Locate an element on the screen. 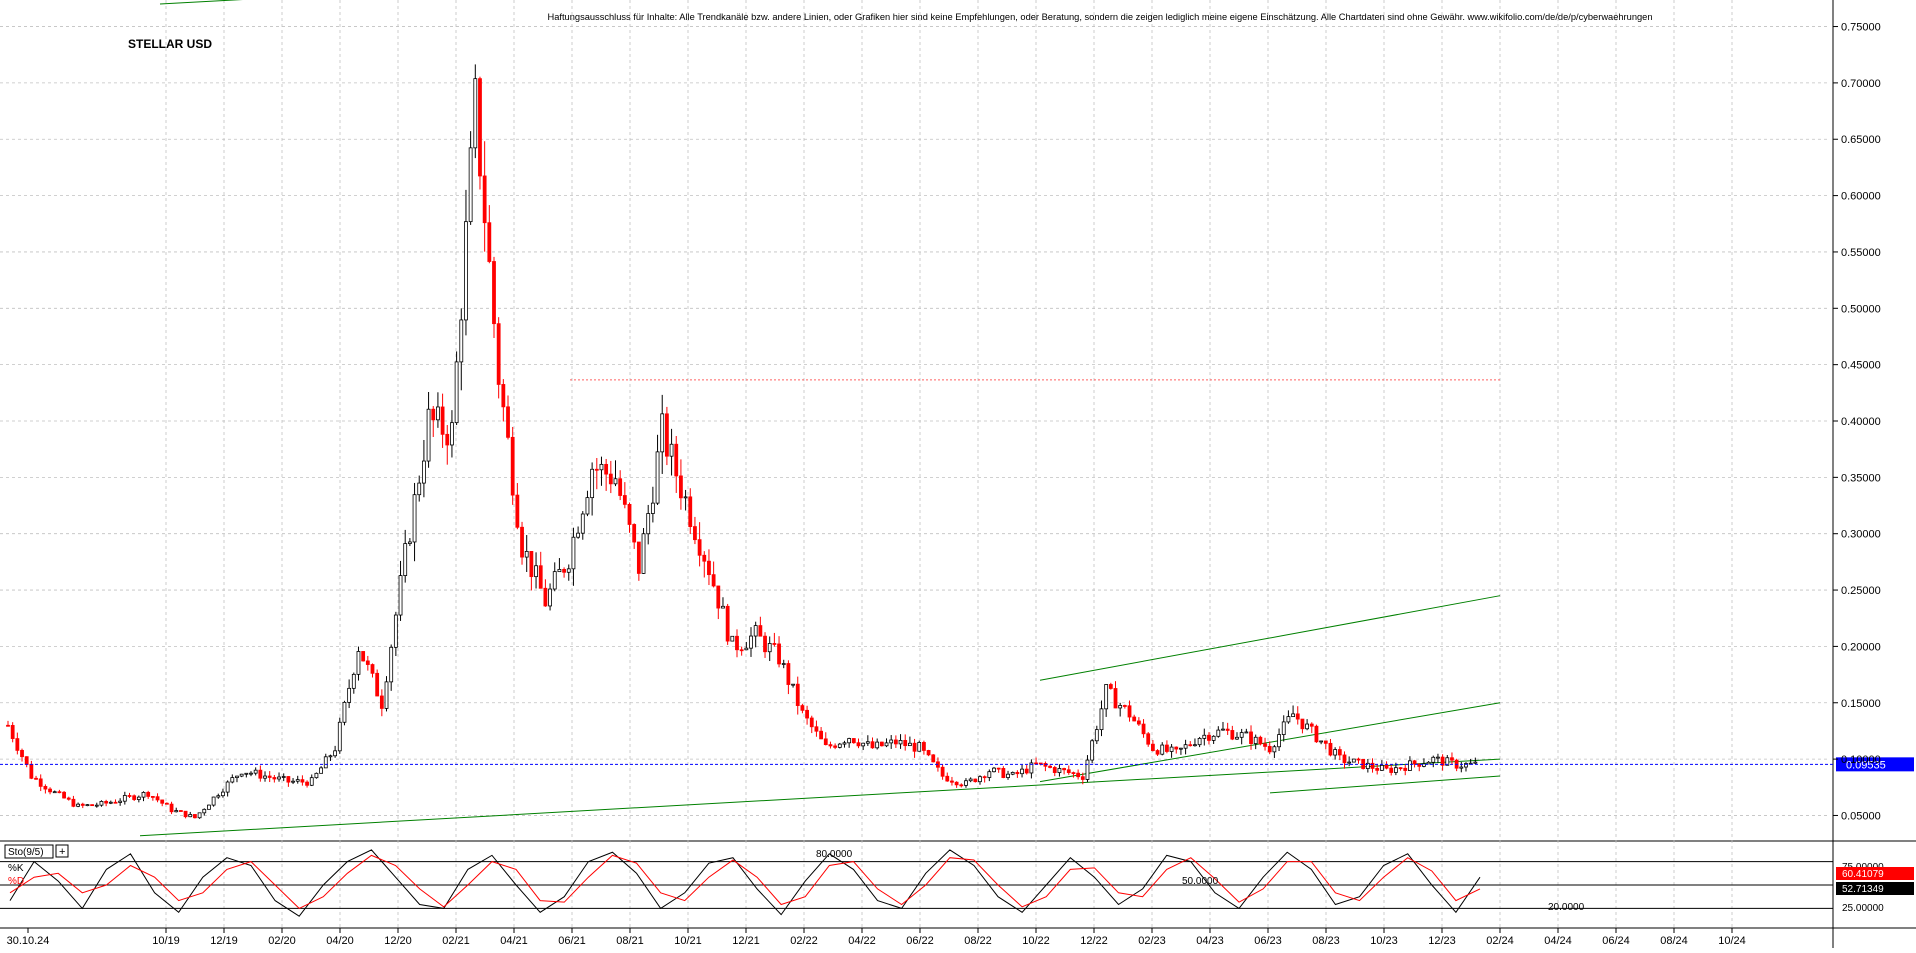  x-tick-label: 12/21 is located at coordinates (746, 941).